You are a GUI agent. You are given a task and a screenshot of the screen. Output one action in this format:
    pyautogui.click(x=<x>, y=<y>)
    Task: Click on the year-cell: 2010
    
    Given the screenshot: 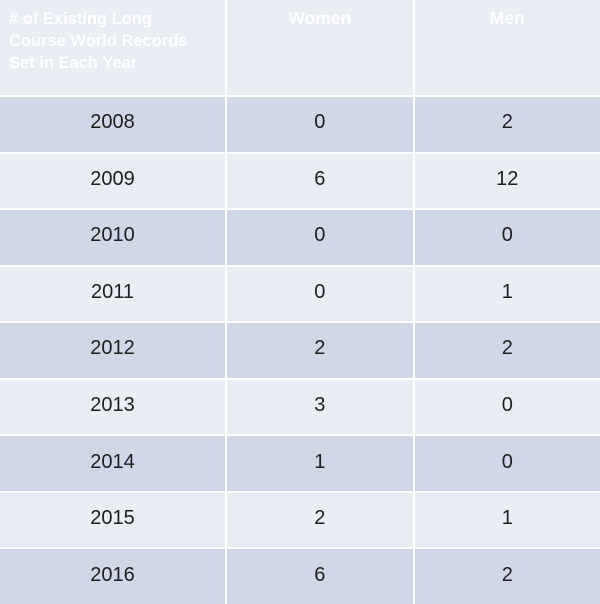 What is the action you would take?
    pyautogui.click(x=112, y=237)
    